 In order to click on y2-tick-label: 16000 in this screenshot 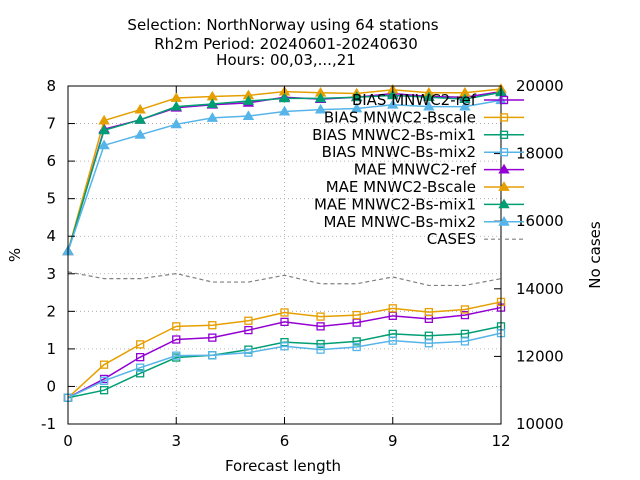, I will do `click(540, 221)`.